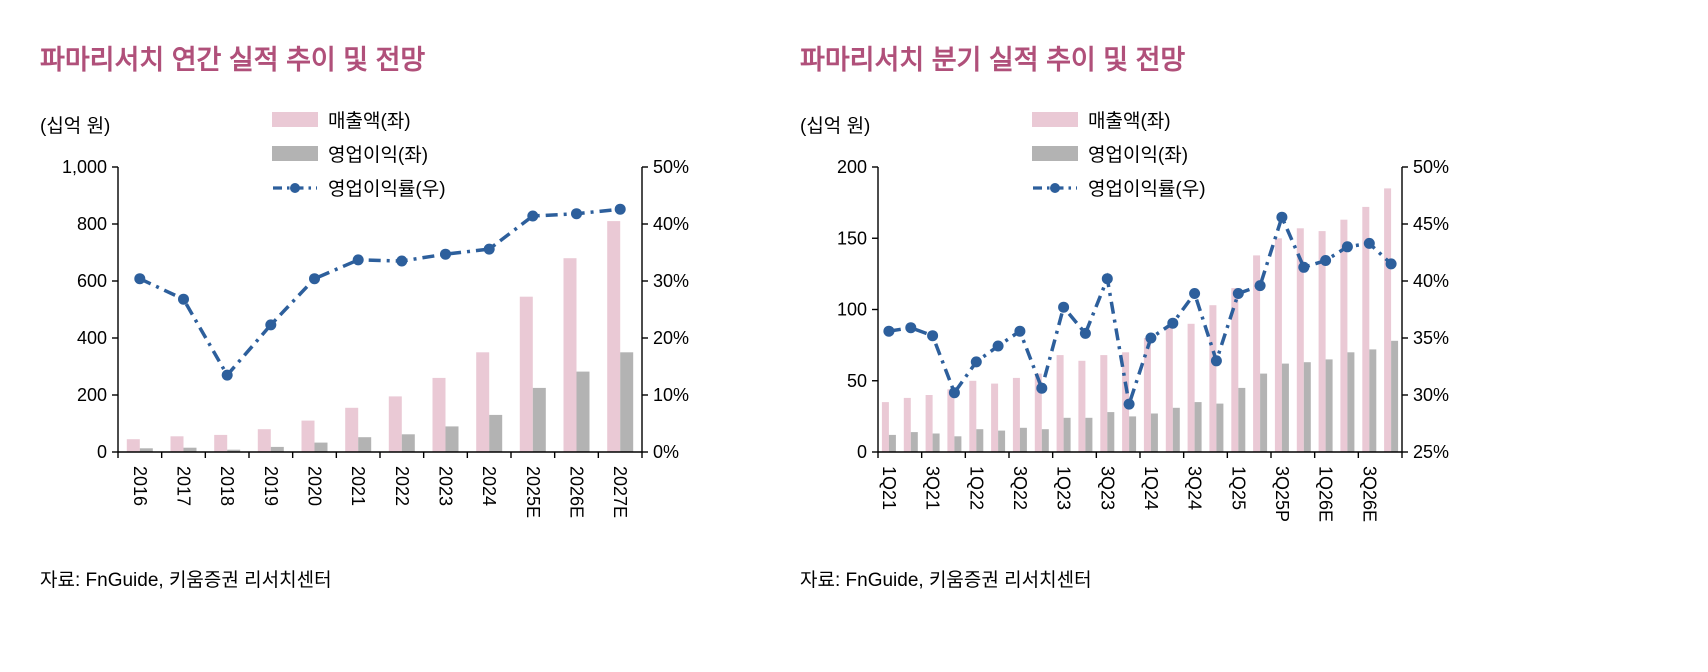 This screenshot has height=672, width=1708. I want to click on x-axis-label: 2024, so click(489, 486).